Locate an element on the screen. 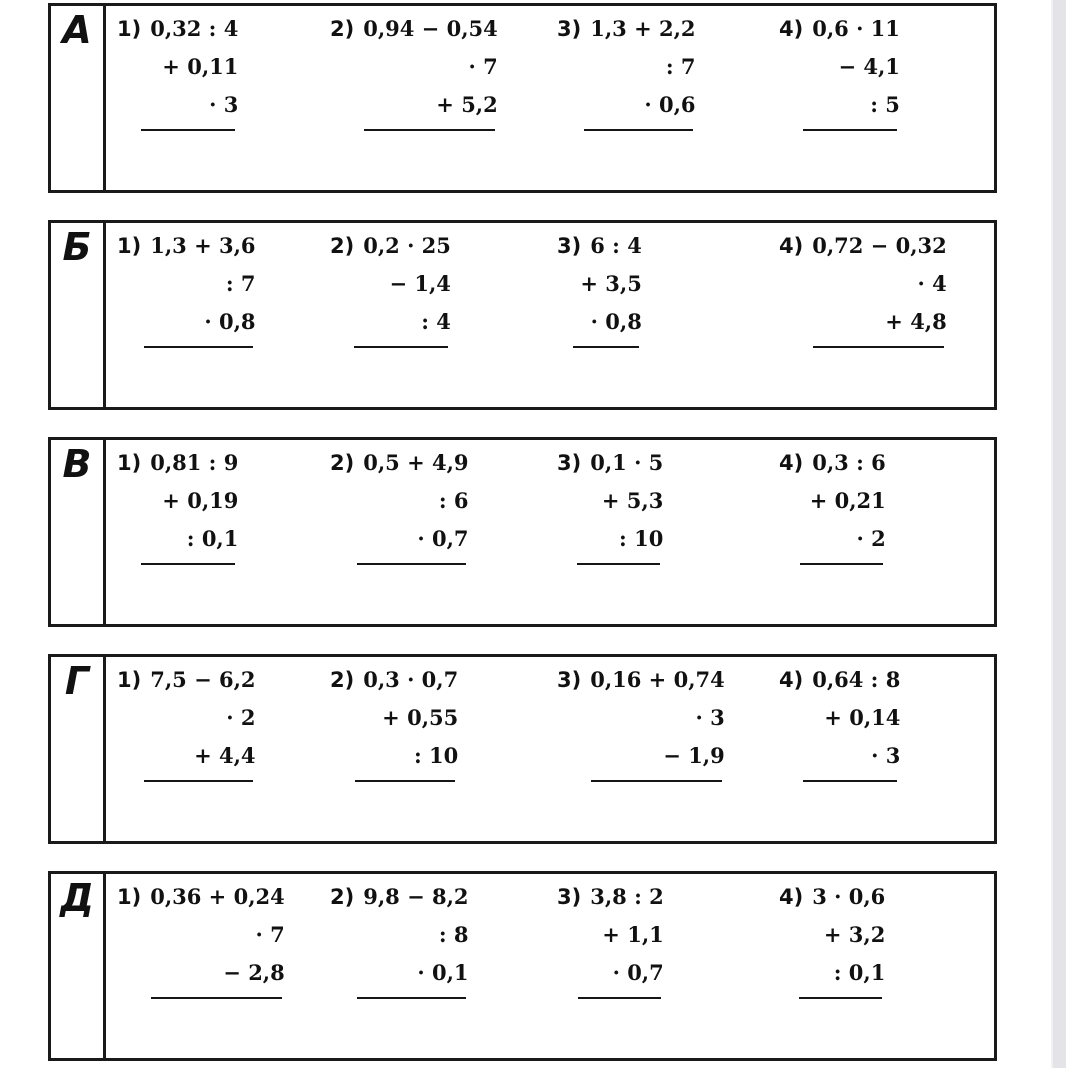 Image resolution: width=1066 pixels, height=1088 pixels. exercise-b-3: 3) 6 : 4 + 3,5 · 0,8 is located at coordinates (599, 287).